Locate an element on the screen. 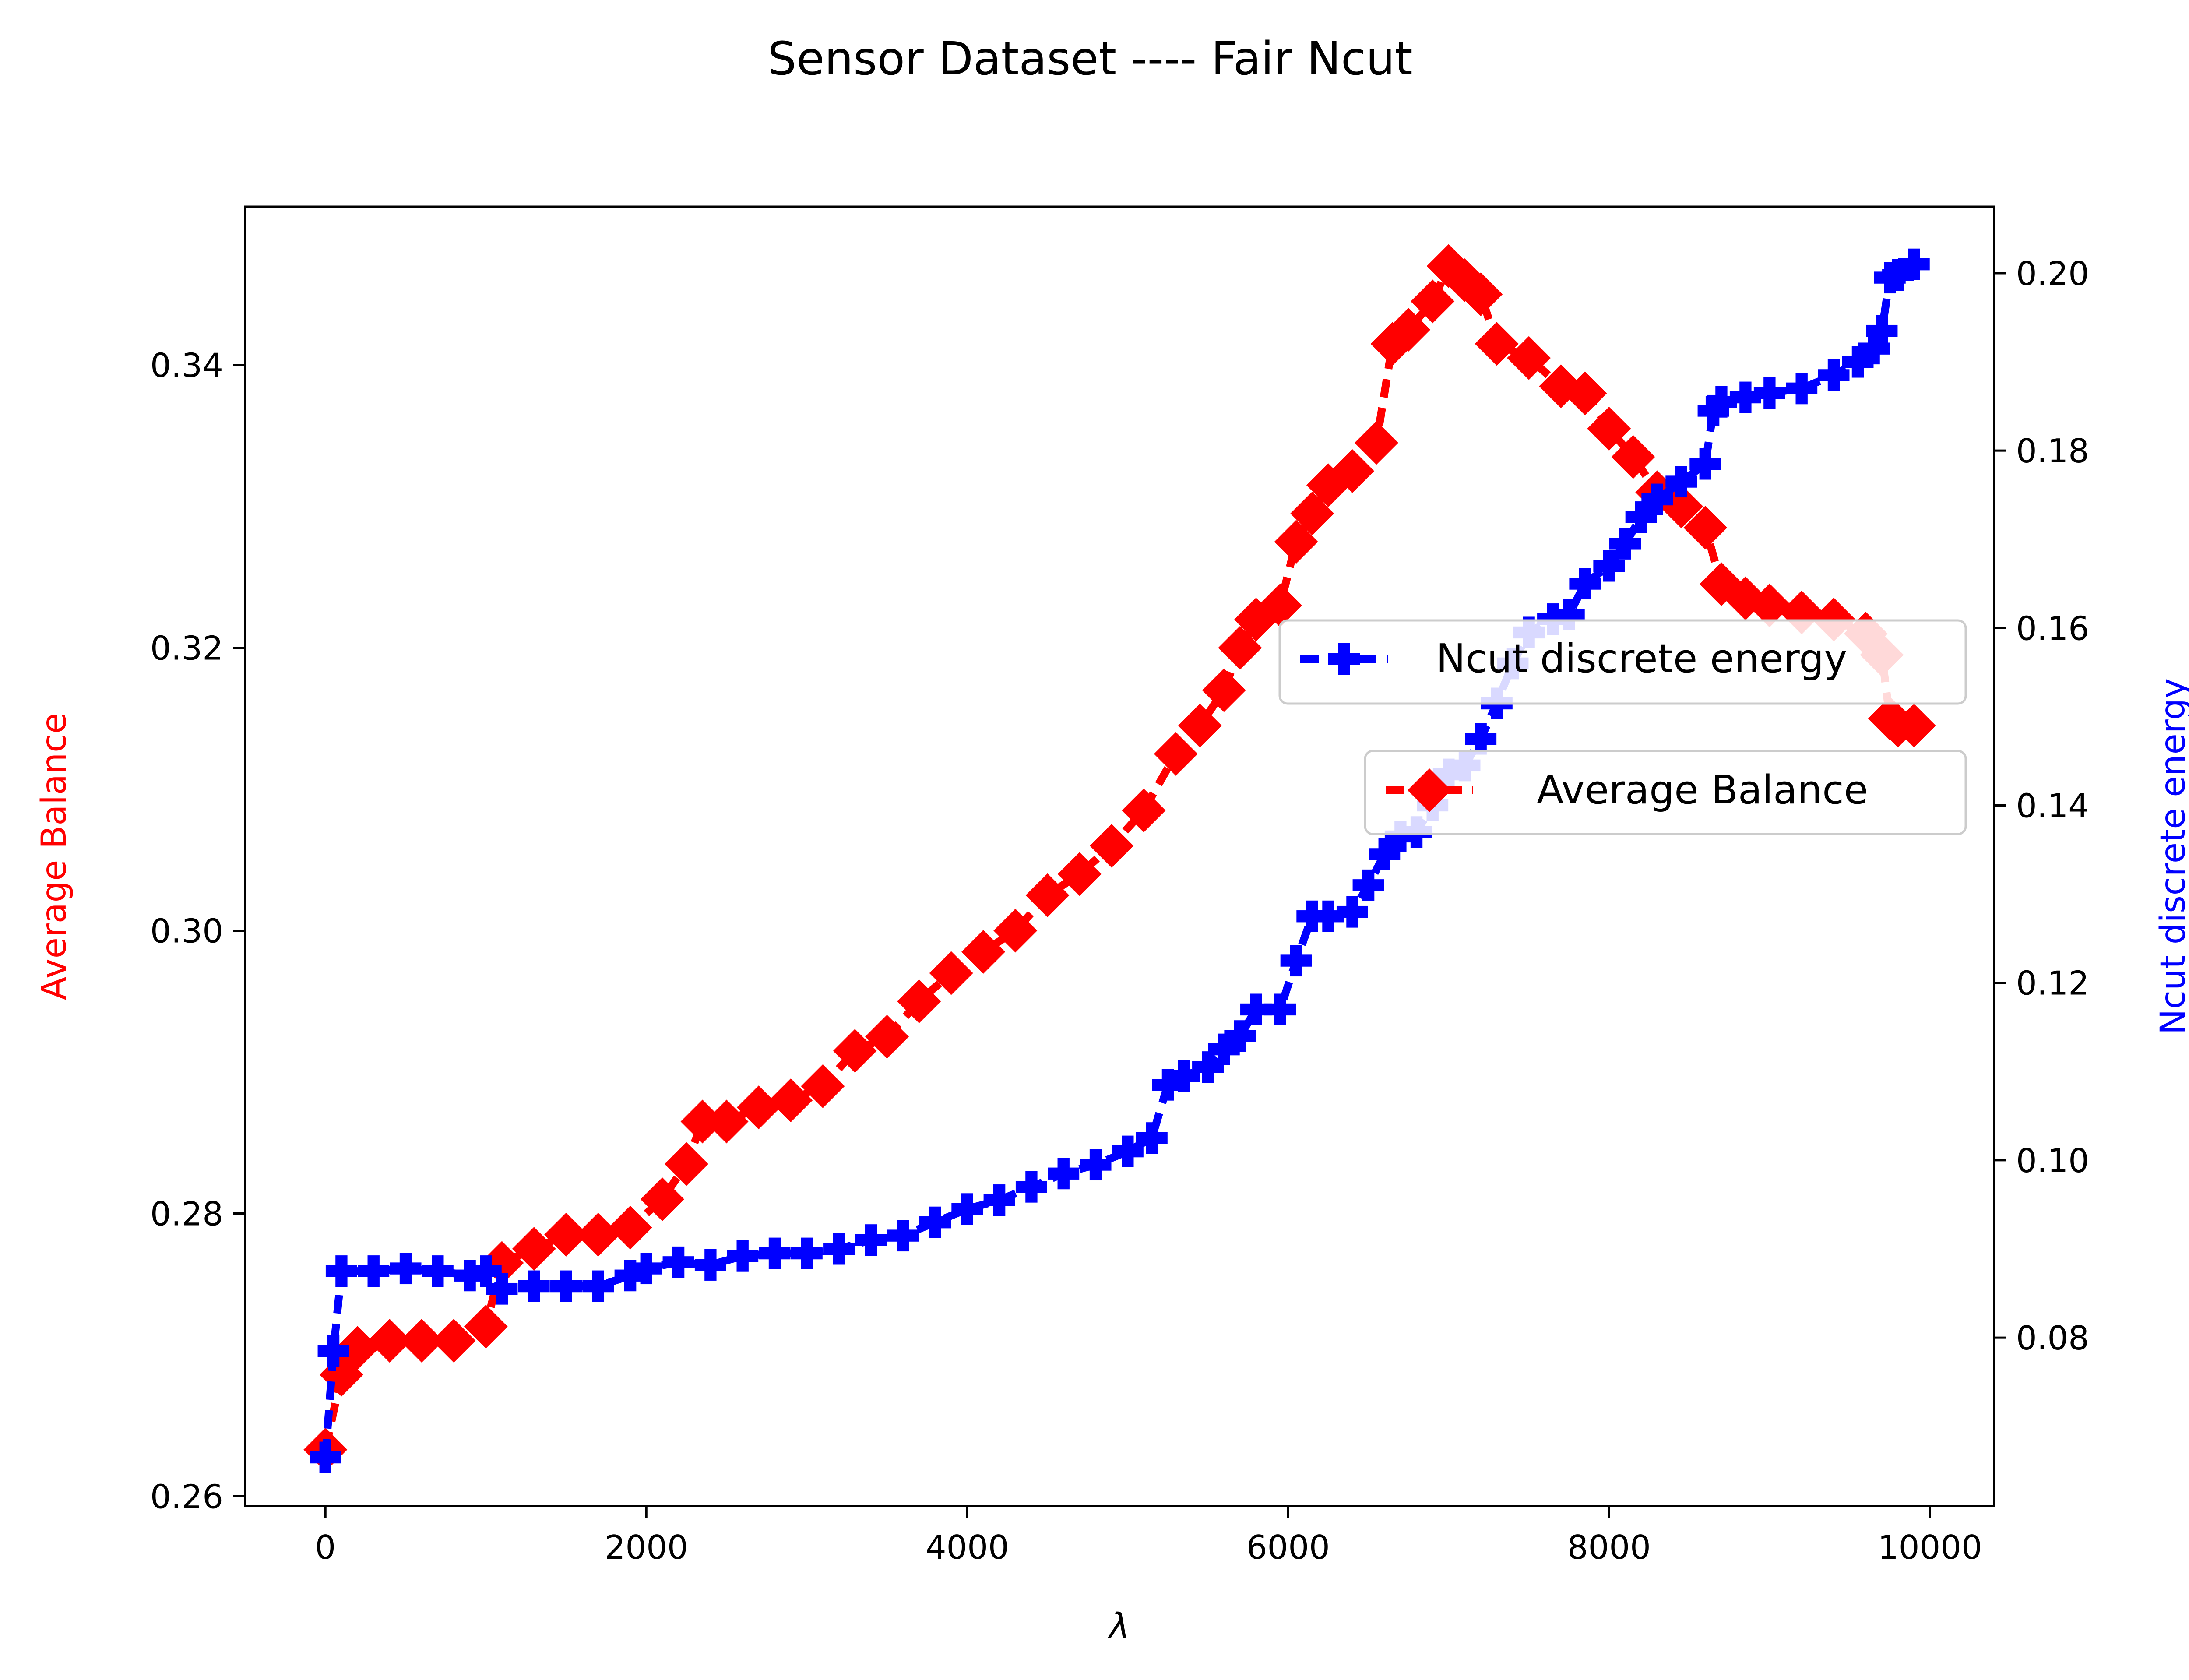 Image resolution: width=2189 pixels, height=1680 pixels. x-tick-label: 4000 is located at coordinates (968, 1547).